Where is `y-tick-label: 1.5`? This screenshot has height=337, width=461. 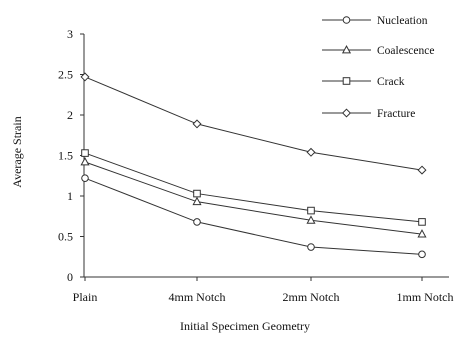 y-tick-label: 1.5 is located at coordinates (65, 156).